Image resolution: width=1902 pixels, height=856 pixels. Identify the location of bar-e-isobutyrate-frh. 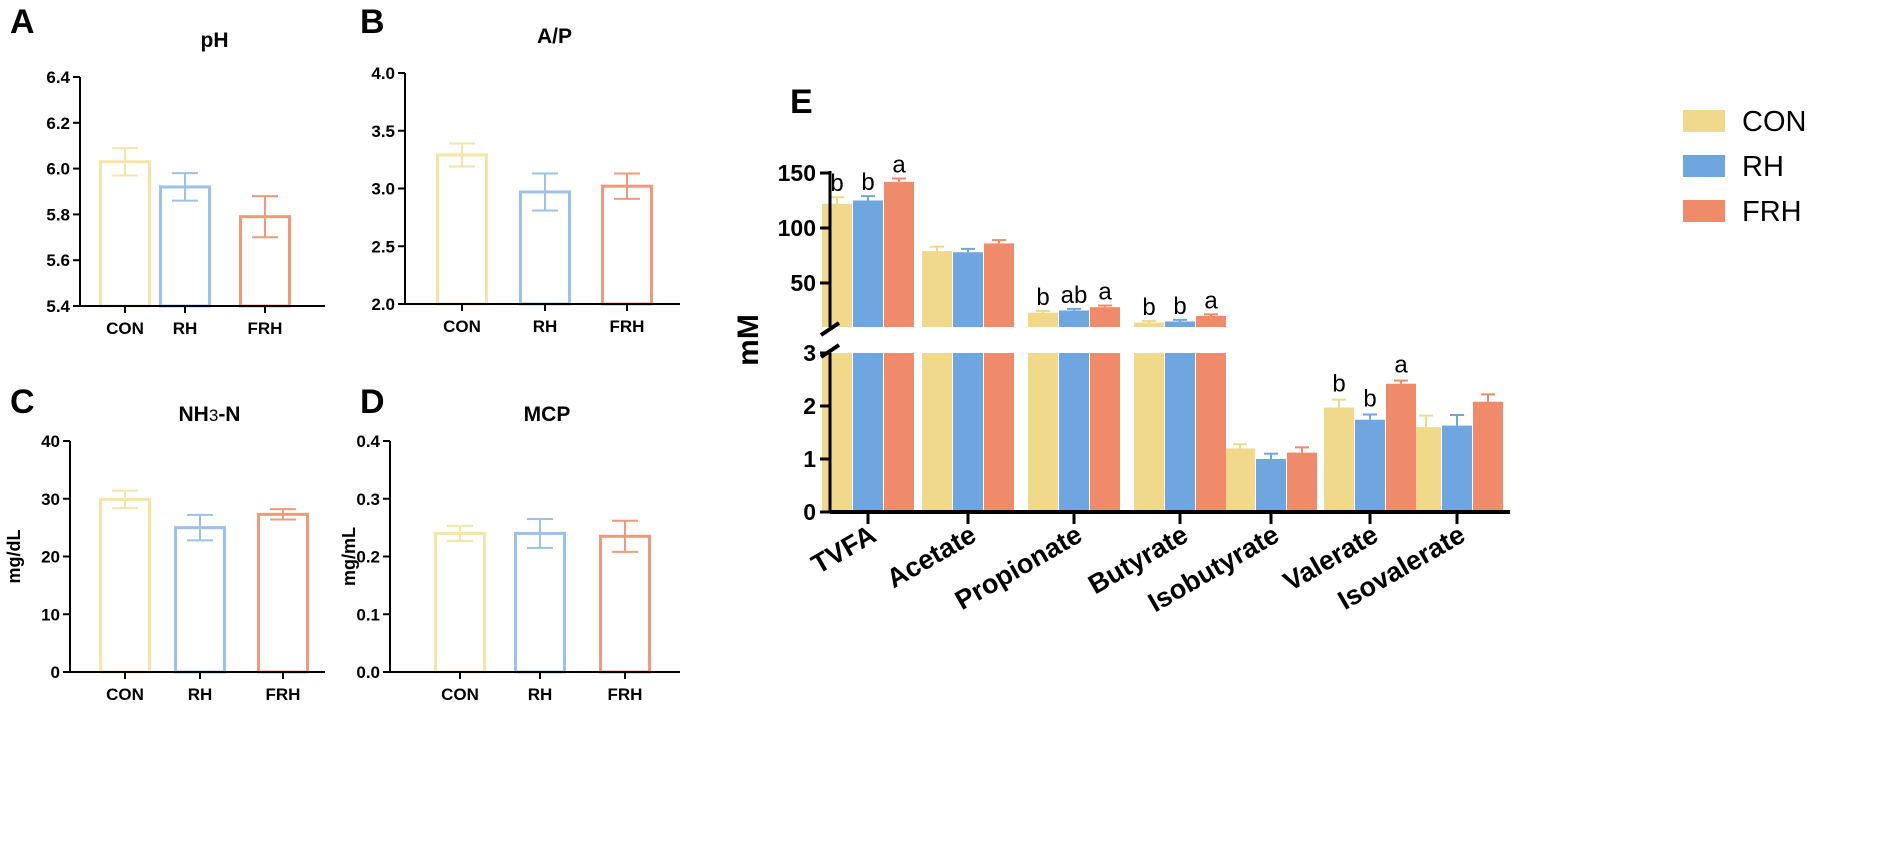
(1302, 482).